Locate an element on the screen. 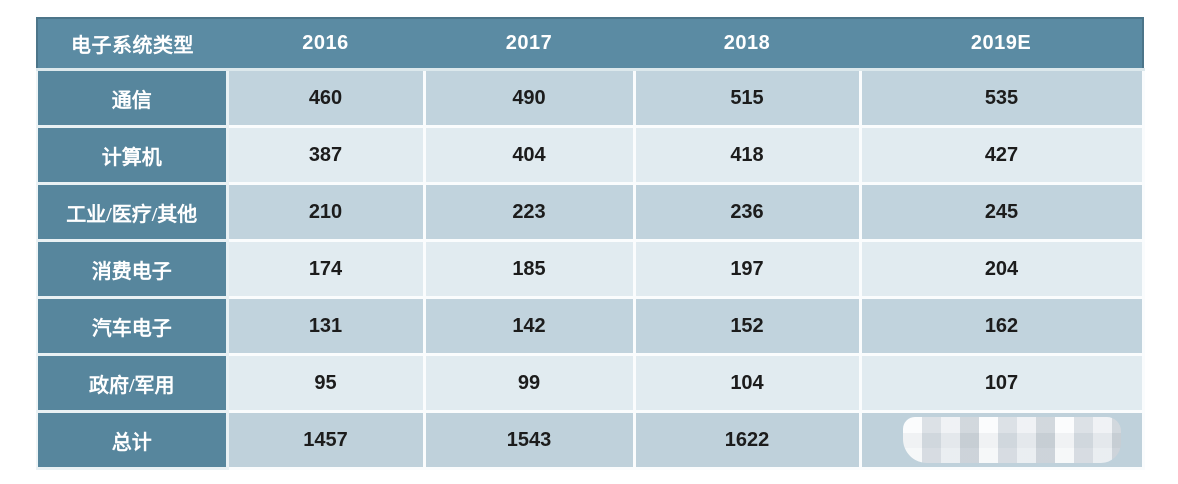  table-row: 总计 1457 1543 1622 is located at coordinates (590, 440).